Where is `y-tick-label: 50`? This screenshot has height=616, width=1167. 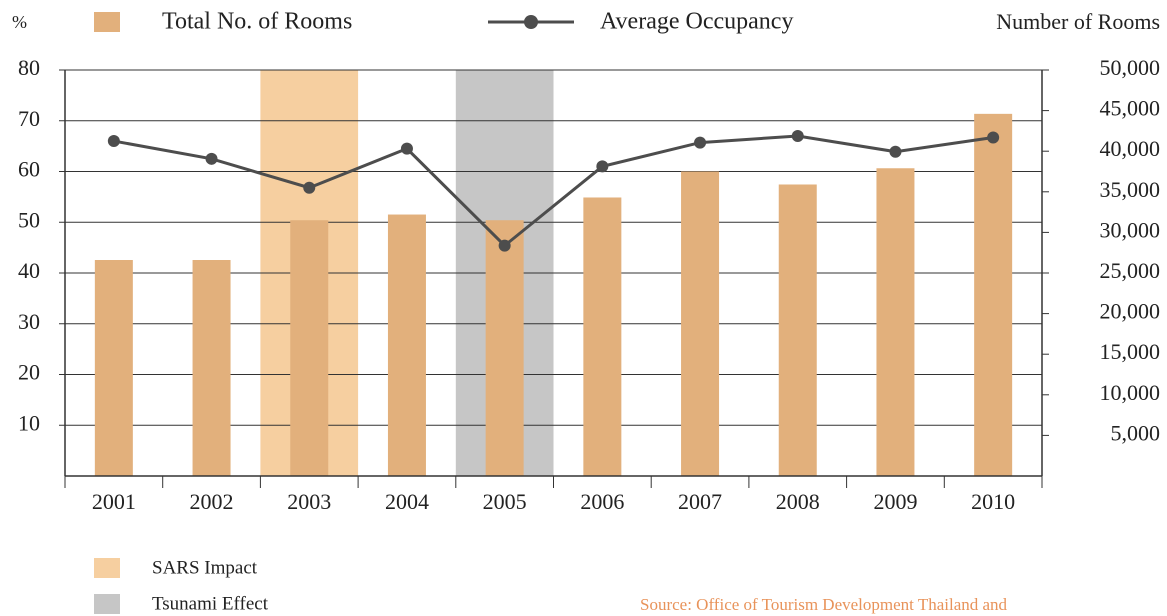 y-tick-label: 50 is located at coordinates (29, 219).